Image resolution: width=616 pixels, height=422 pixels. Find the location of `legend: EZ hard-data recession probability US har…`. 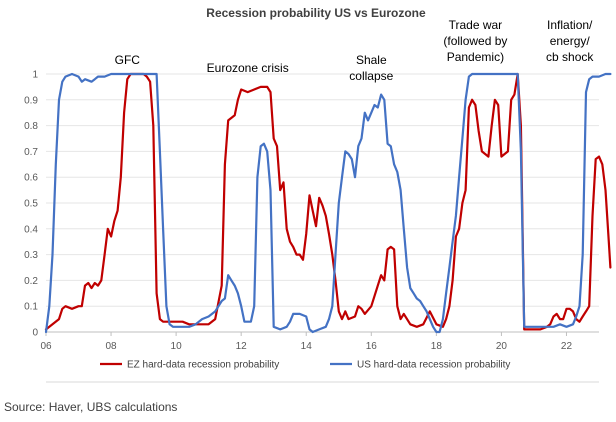

legend: EZ hard-data recession probability US har… is located at coordinates (305, 365).